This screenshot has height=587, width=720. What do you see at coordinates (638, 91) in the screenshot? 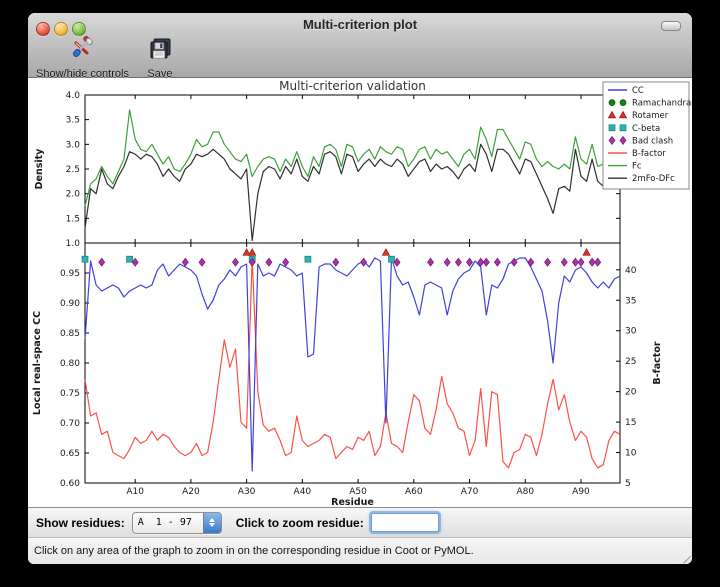
I see `svg-text: CC` at bounding box center [638, 91].